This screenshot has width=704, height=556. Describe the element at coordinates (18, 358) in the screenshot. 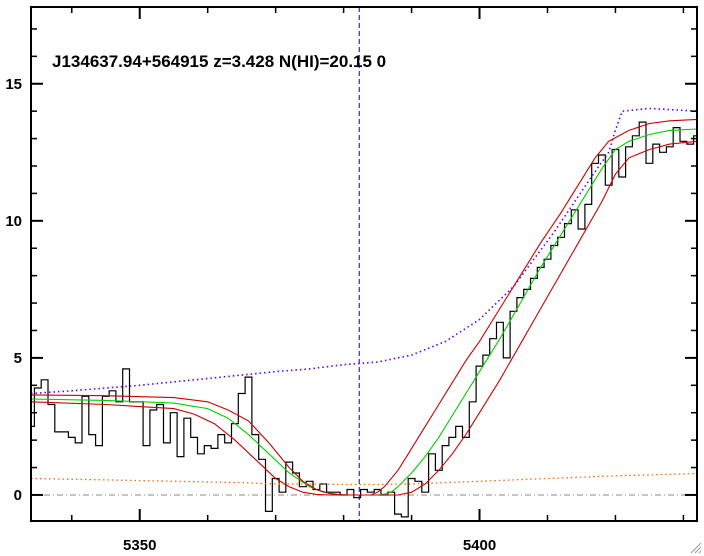

I see `y-tick-label: 5` at that location.